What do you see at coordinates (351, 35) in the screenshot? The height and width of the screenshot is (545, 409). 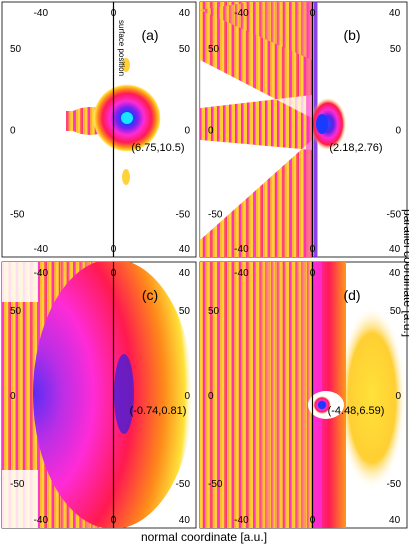 I see `panel-label: (b)` at bounding box center [351, 35].